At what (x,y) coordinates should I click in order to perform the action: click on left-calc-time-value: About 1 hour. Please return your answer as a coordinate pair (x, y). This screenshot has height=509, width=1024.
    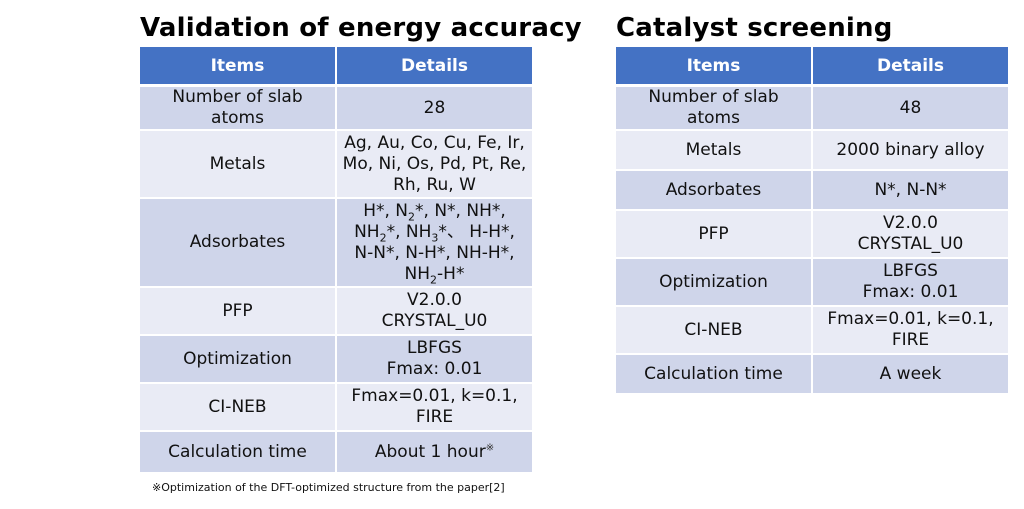
    Looking at the image, I should click on (430, 451).